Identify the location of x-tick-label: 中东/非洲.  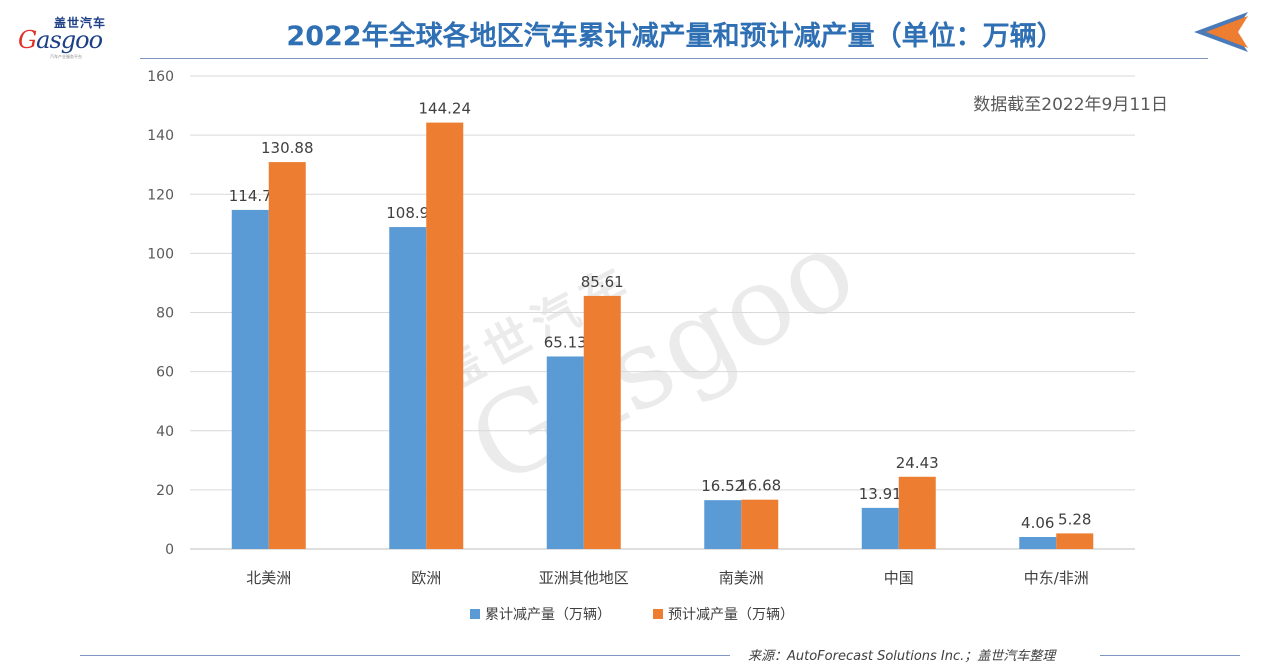
(1056, 578).